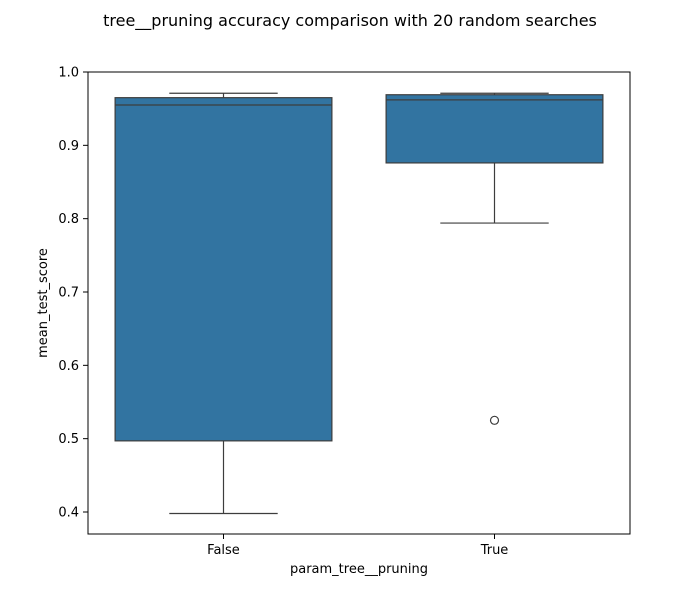 The width and height of the screenshot is (700, 600). Describe the element at coordinates (68, 439) in the screenshot. I see `y-tick-label: 0.5` at that location.